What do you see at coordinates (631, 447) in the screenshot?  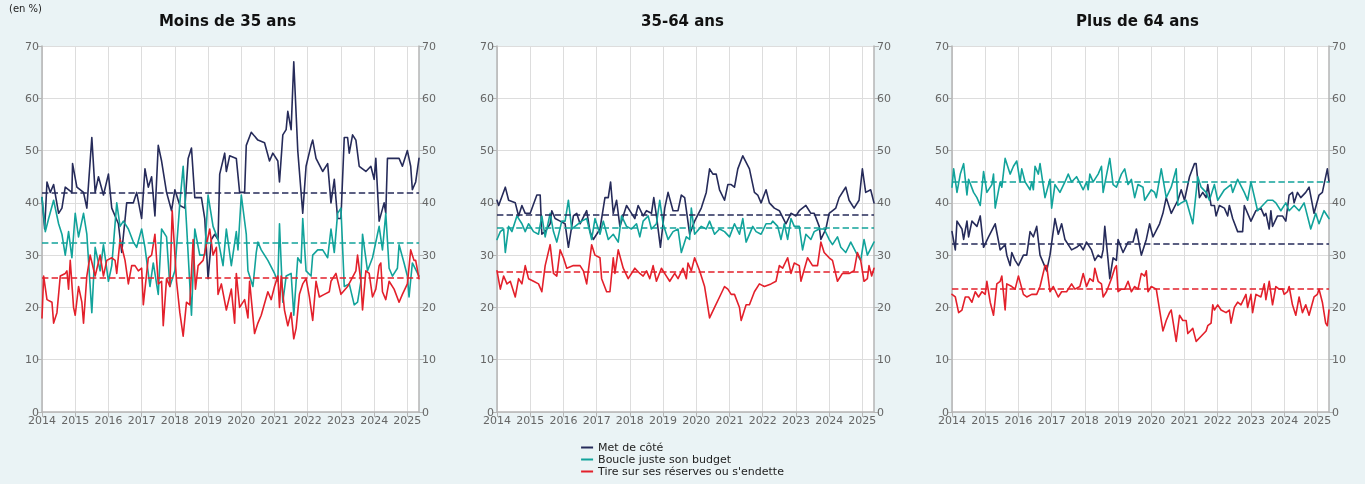 I see `legend-label: Met de côté` at bounding box center [631, 447].